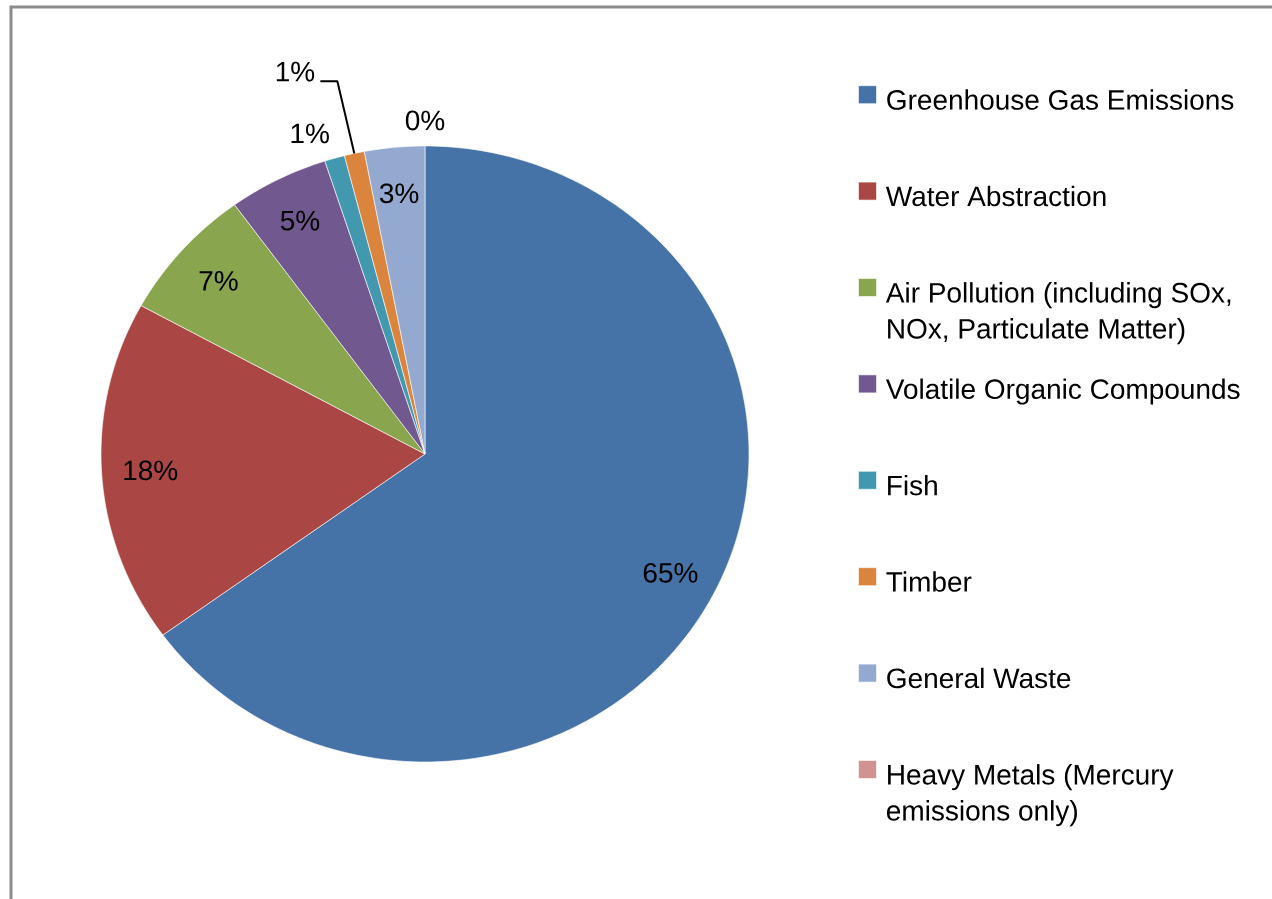 The height and width of the screenshot is (899, 1272). What do you see at coordinates (425, 120) in the screenshot?
I see `text: 0%` at bounding box center [425, 120].